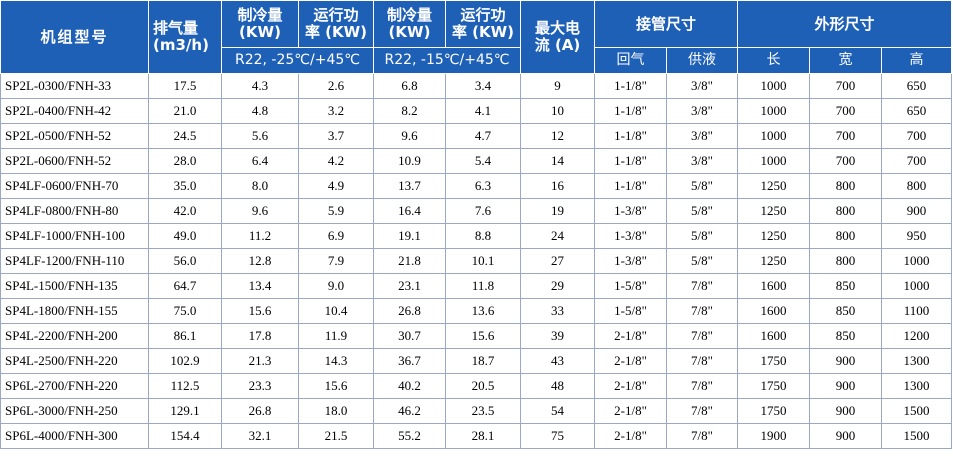 Image resolution: width=953 pixels, height=465 pixels. Describe the element at coordinates (185, 386) in the screenshot. I see `displacement-cell: 112.5` at that location.